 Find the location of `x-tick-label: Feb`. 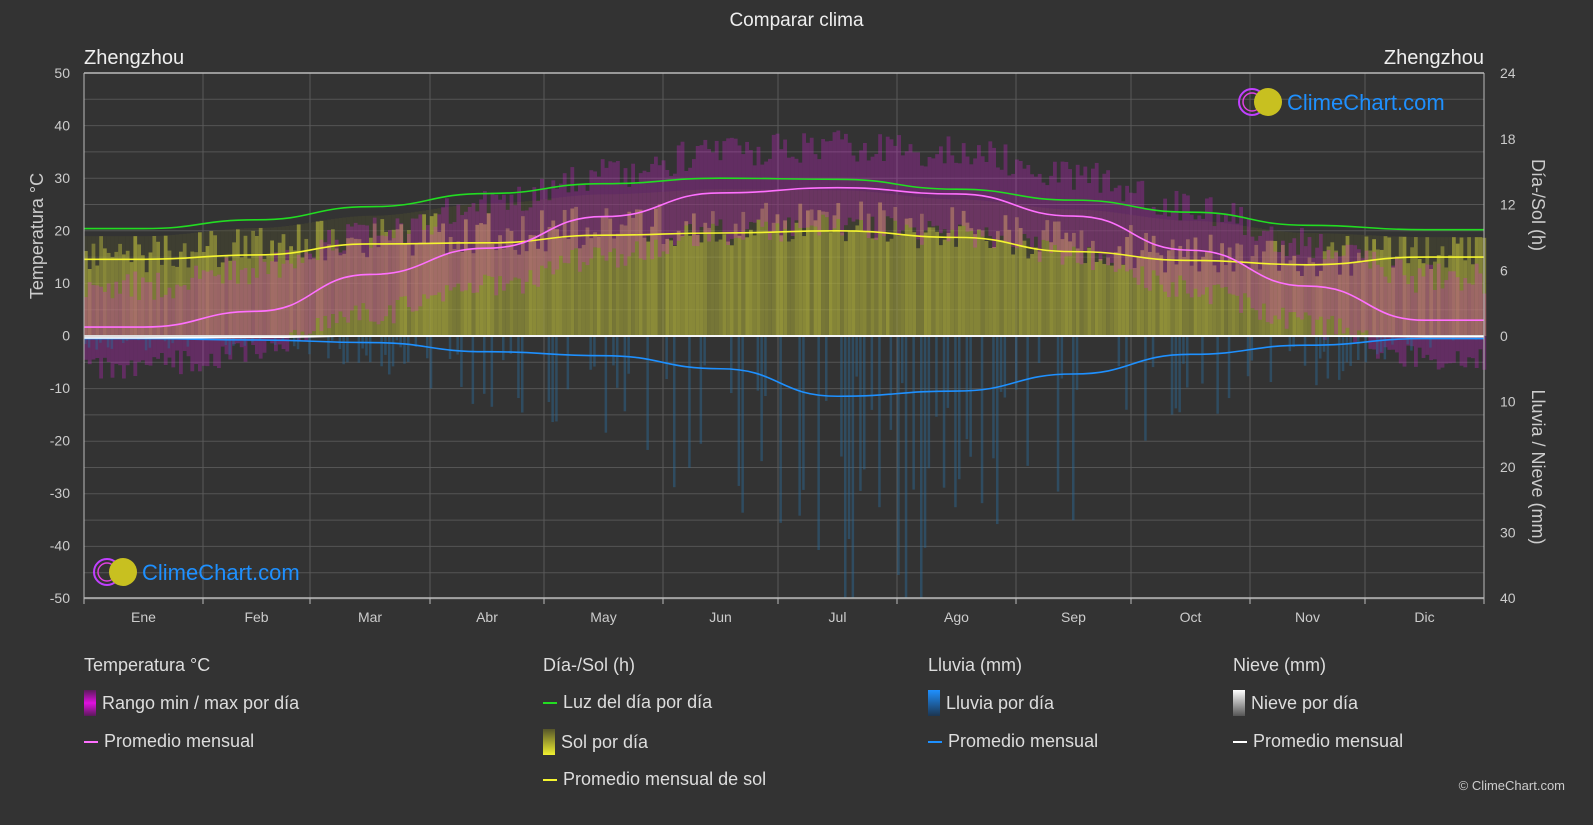

x-tick-label: Feb is located at coordinates (256, 617).